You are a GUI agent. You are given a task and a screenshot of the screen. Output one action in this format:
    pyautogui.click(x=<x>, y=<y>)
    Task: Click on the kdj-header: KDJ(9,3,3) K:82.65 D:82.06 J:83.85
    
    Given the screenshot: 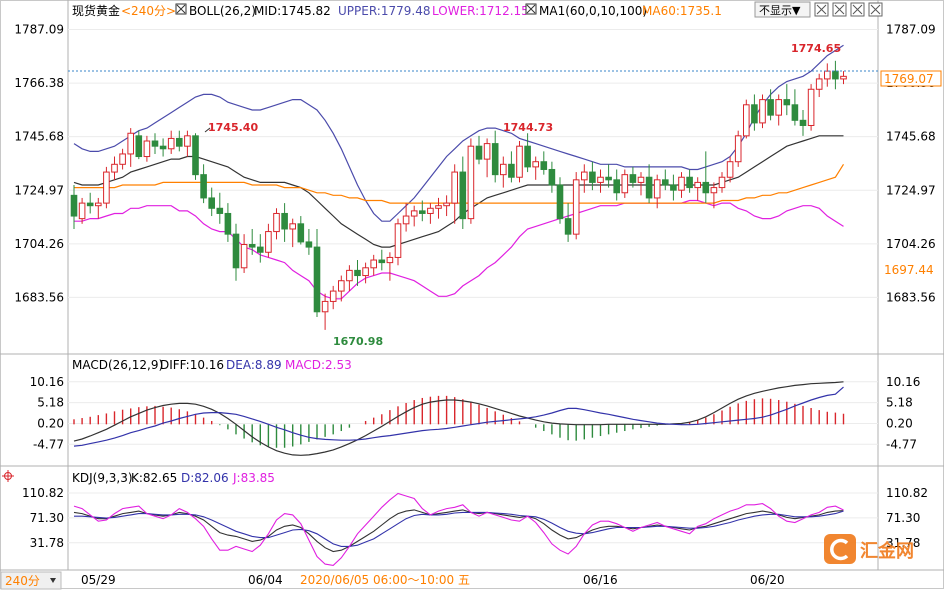 What is the action you would take?
    pyautogui.click(x=173, y=478)
    